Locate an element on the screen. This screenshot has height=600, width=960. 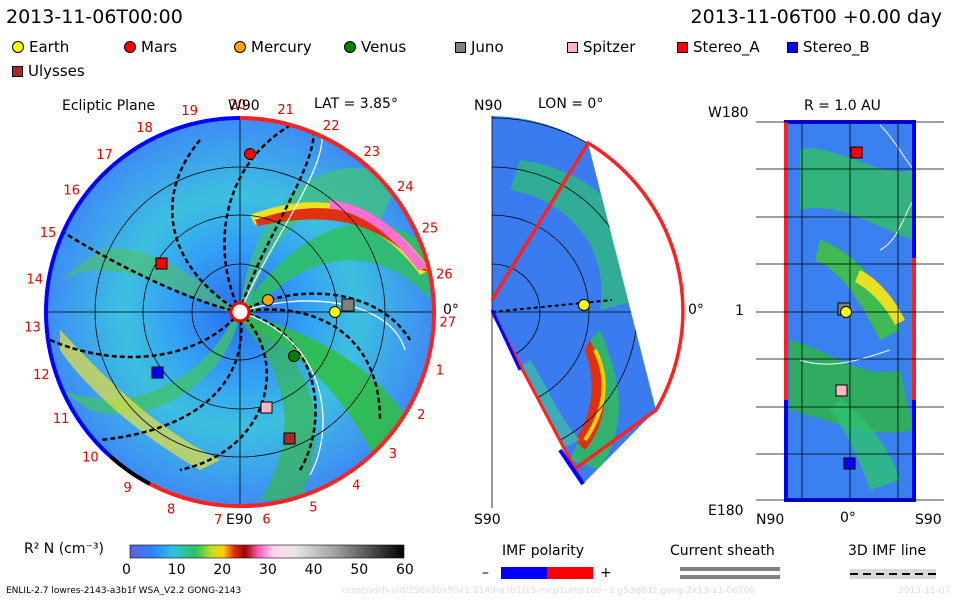
legend-item-juno: Juno is located at coordinates (479, 47).